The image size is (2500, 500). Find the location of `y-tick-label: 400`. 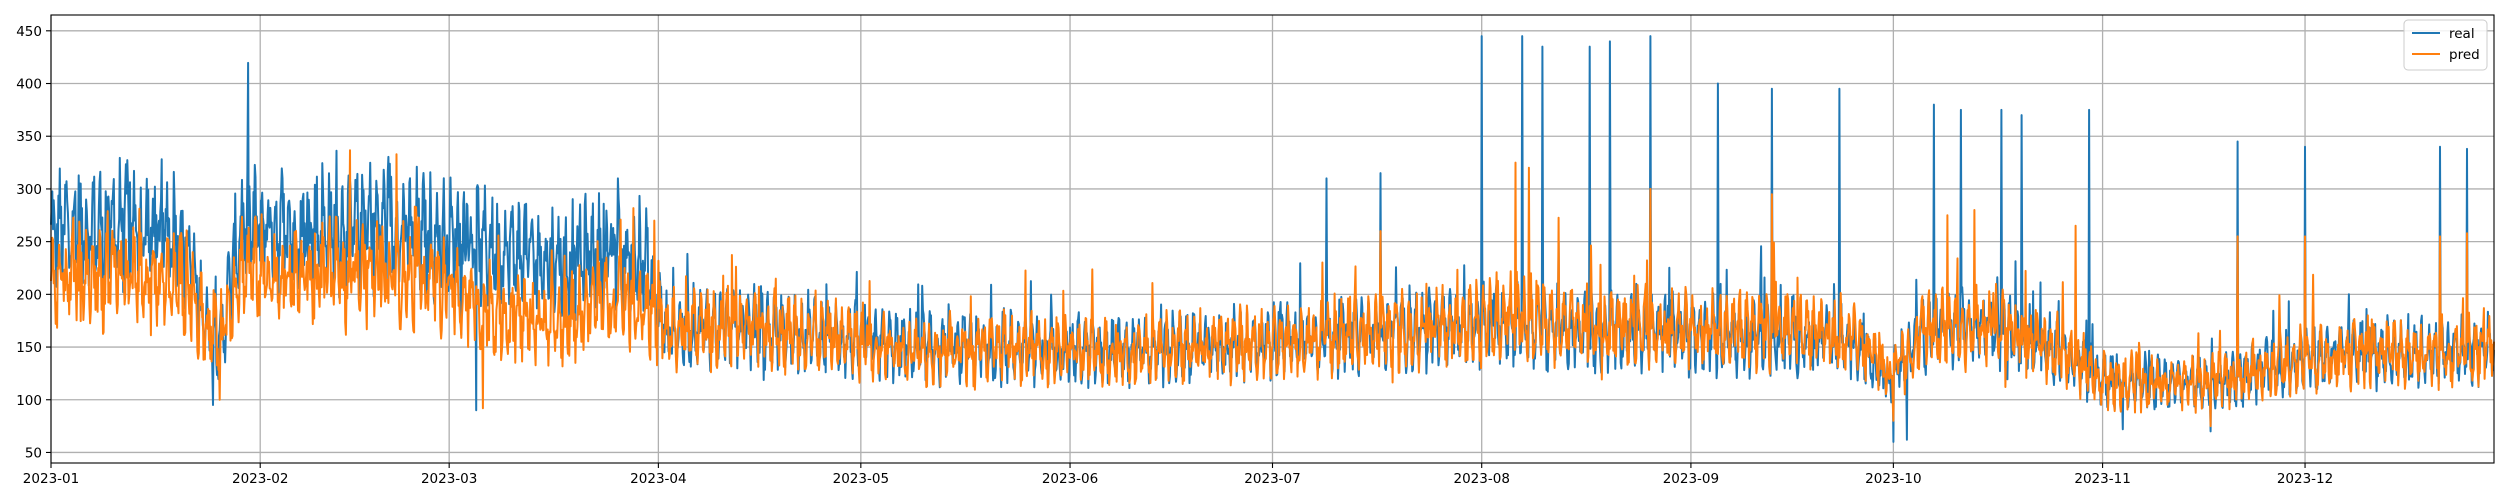

y-tick-label: 400 is located at coordinates (29, 85).